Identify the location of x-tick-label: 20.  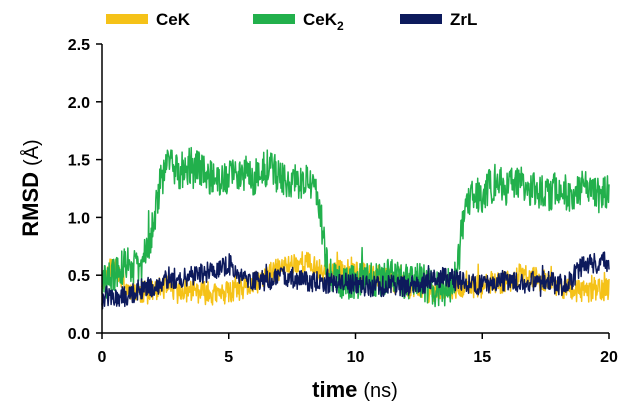
(609, 357).